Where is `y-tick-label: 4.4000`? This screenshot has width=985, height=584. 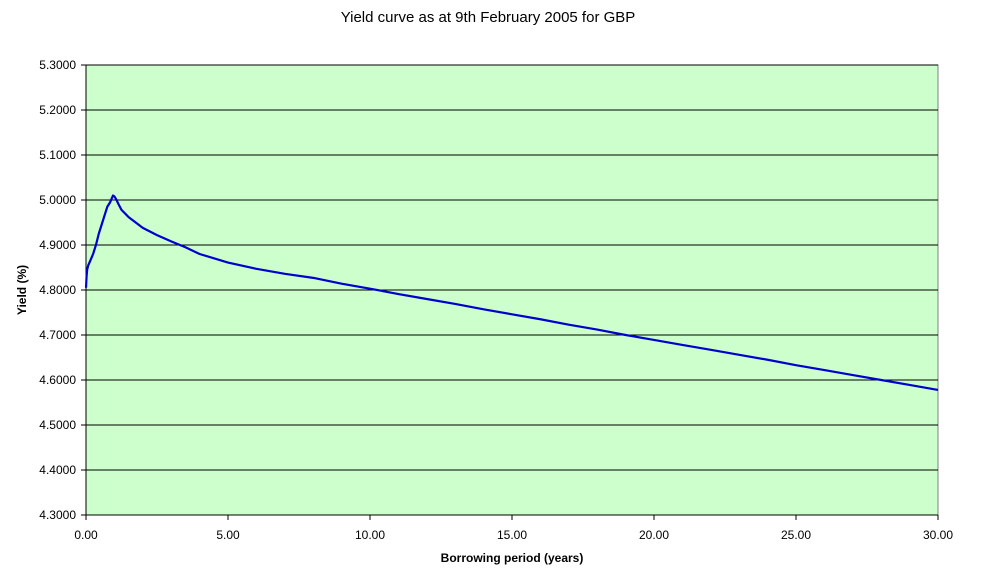
y-tick-label: 4.4000 is located at coordinates (57, 470).